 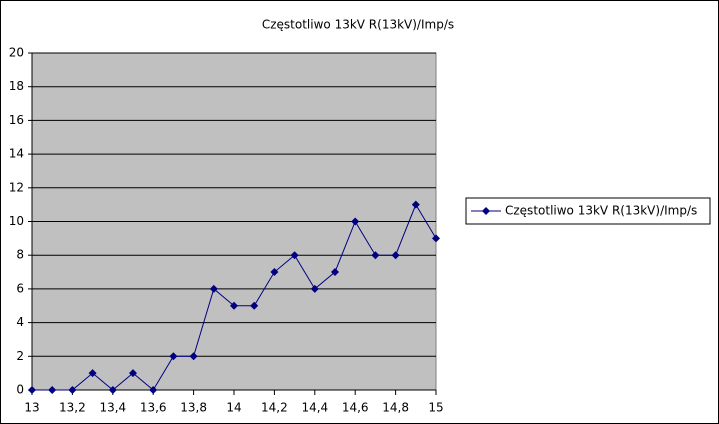 What do you see at coordinates (31, 408) in the screenshot?
I see `x-tick-label: 13` at bounding box center [31, 408].